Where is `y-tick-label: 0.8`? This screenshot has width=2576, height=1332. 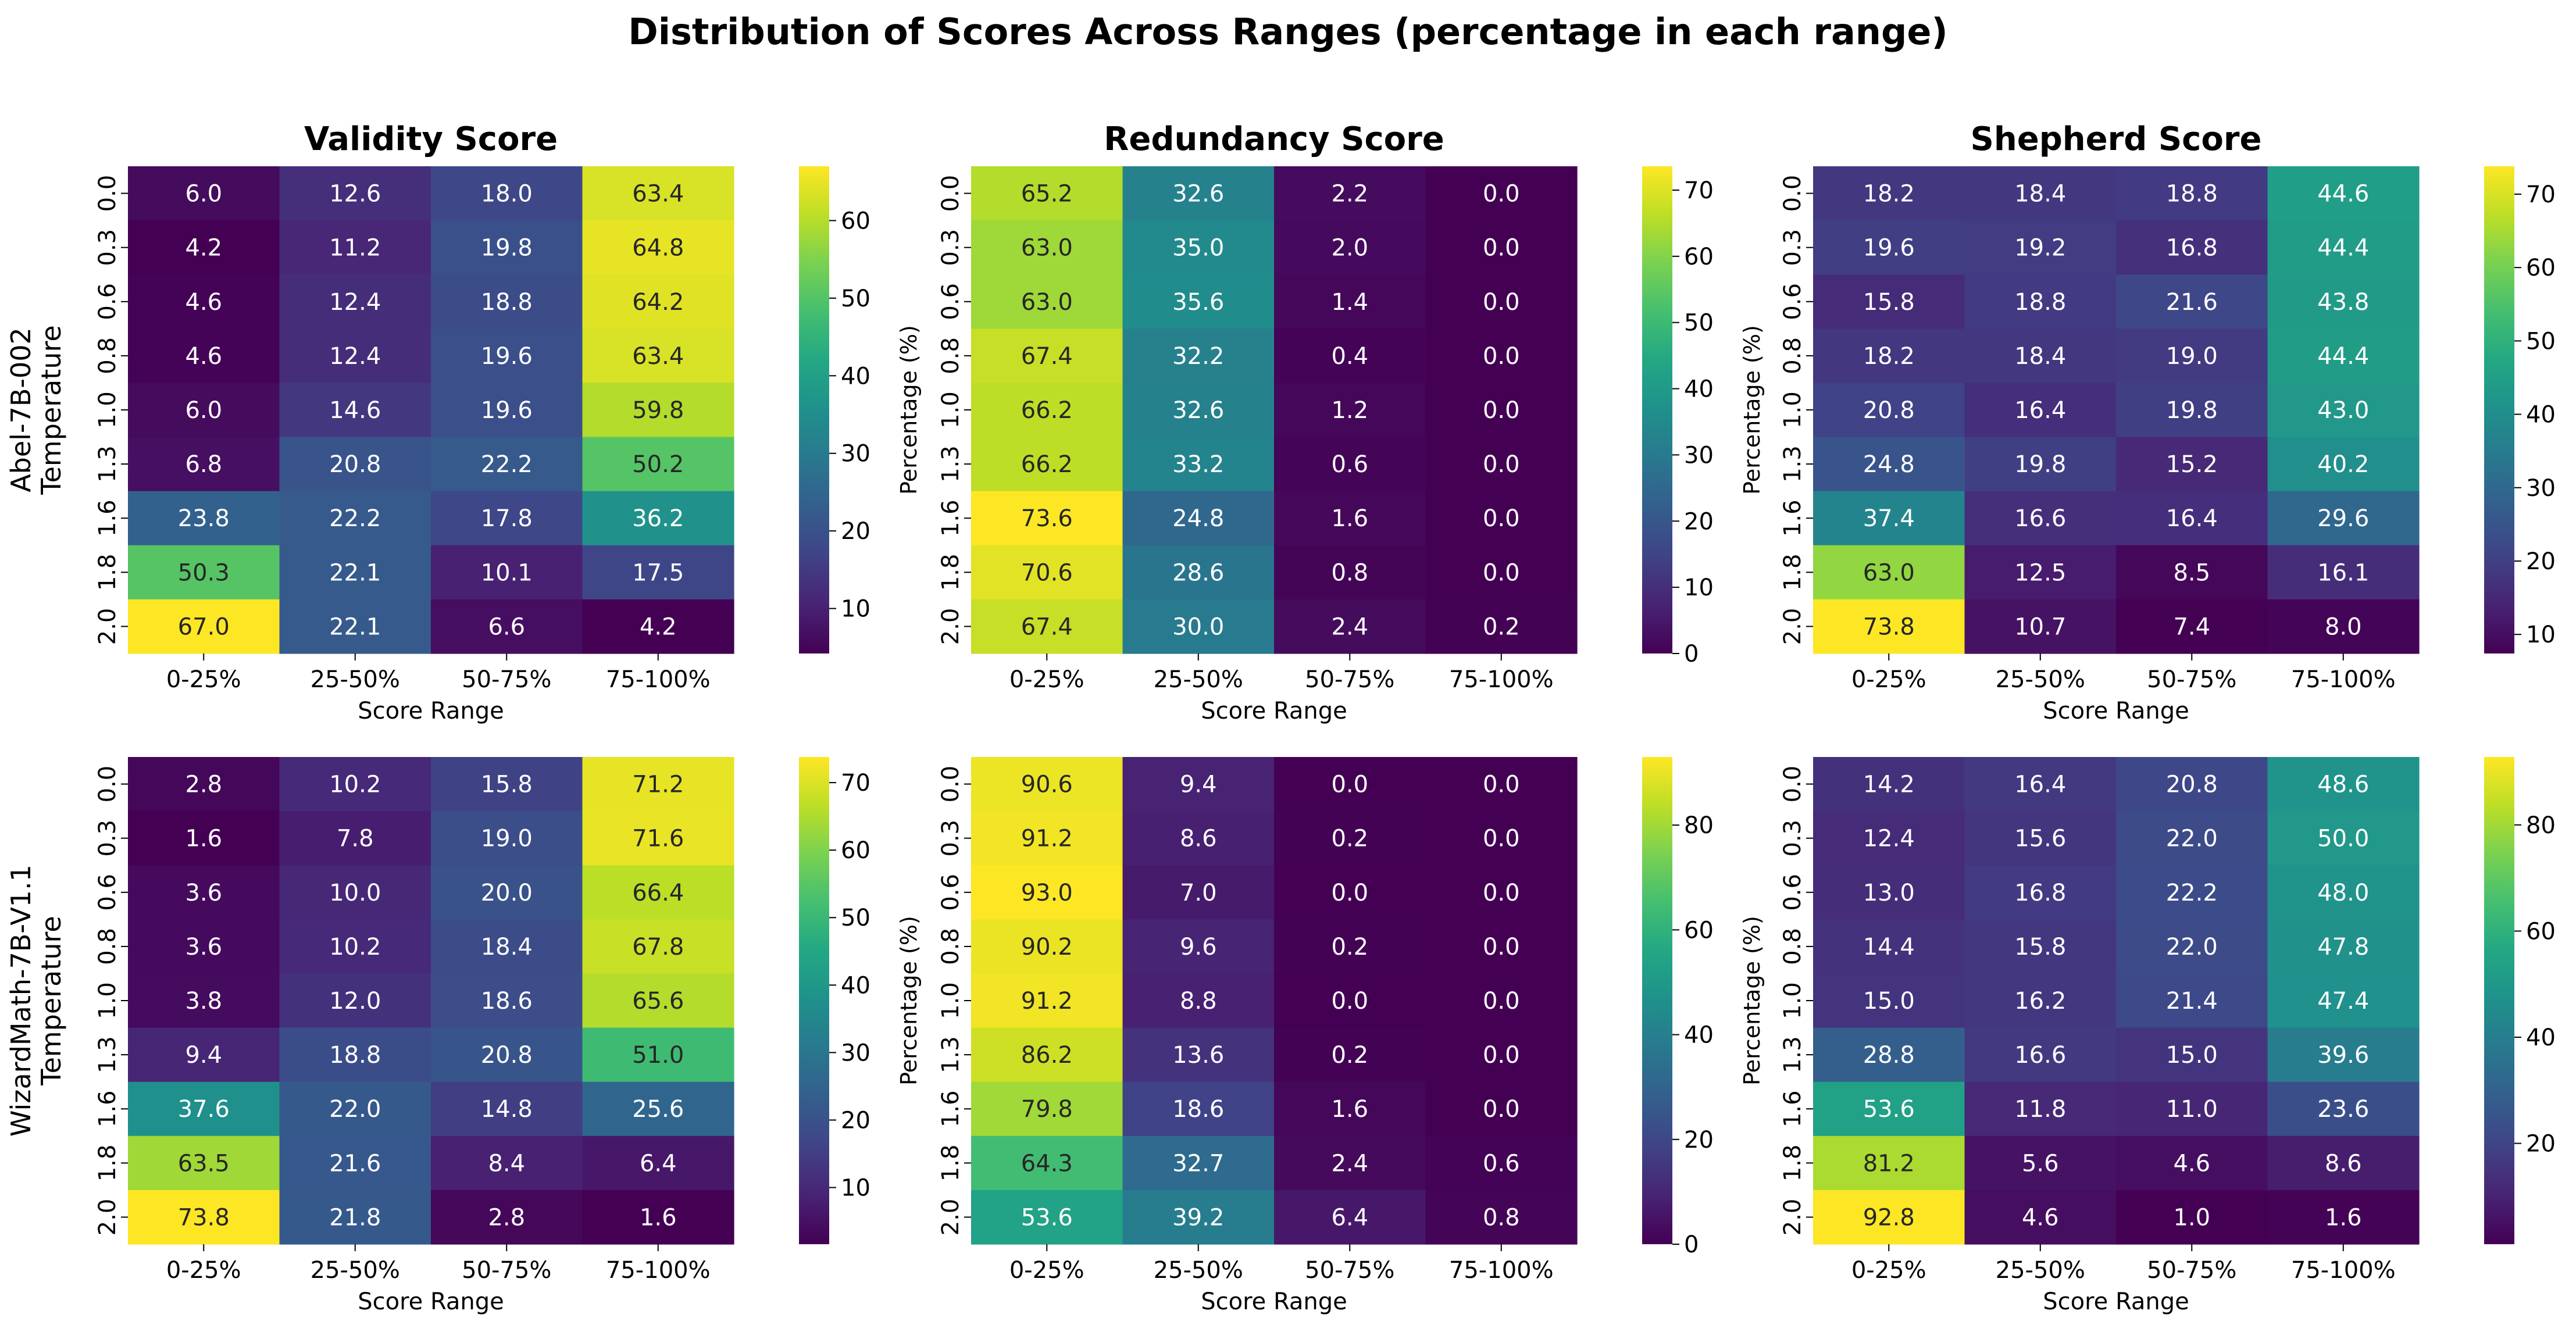 y-tick-label: 0.8 is located at coordinates (950, 356).